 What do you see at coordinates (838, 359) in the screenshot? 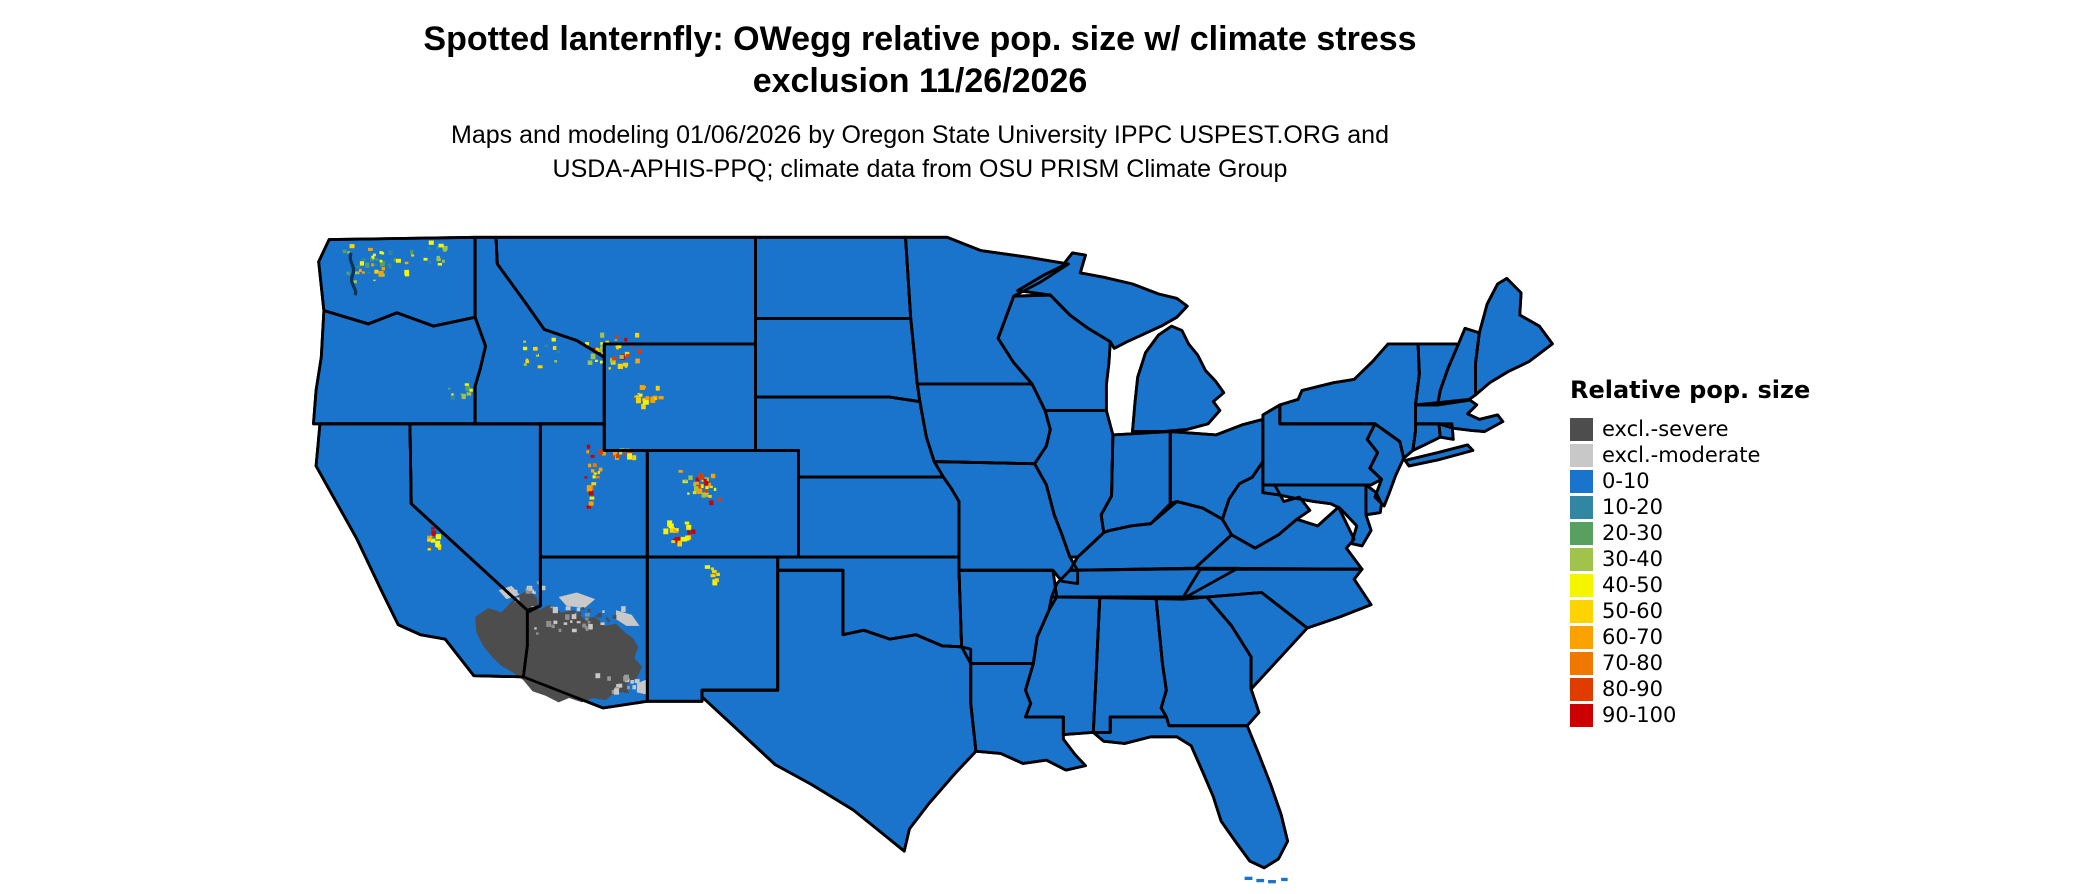
I see `state-sd` at bounding box center [838, 359].